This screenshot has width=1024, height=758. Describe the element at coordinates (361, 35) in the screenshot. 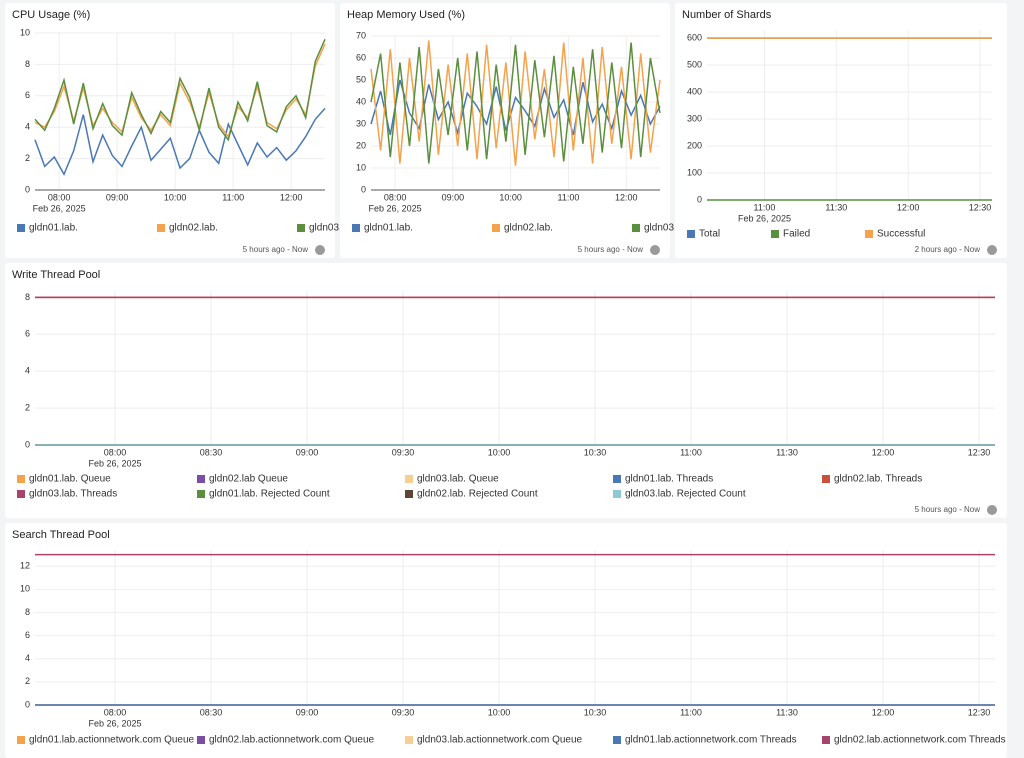

I see `y-tick-label: 70` at that location.